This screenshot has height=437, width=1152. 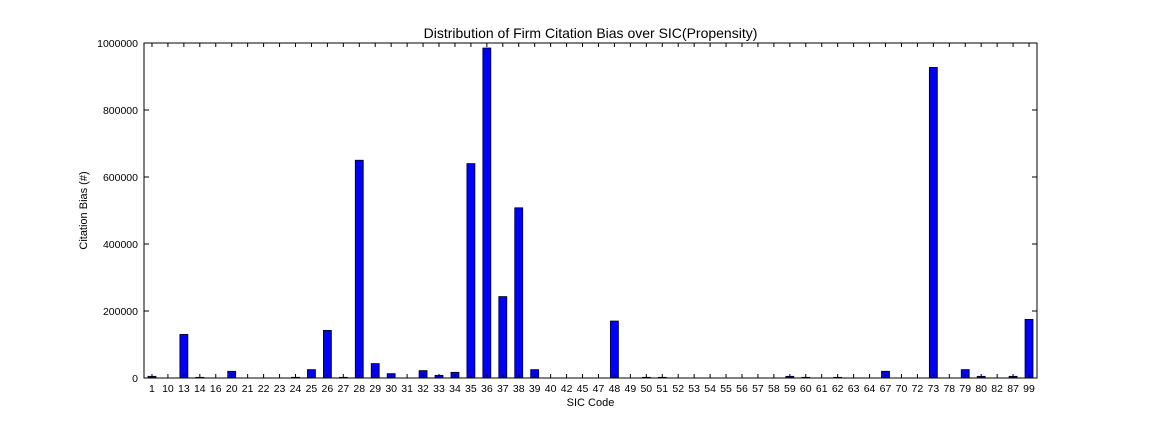 What do you see at coordinates (216, 389) in the screenshot?
I see `x-tick-label: 16` at bounding box center [216, 389].